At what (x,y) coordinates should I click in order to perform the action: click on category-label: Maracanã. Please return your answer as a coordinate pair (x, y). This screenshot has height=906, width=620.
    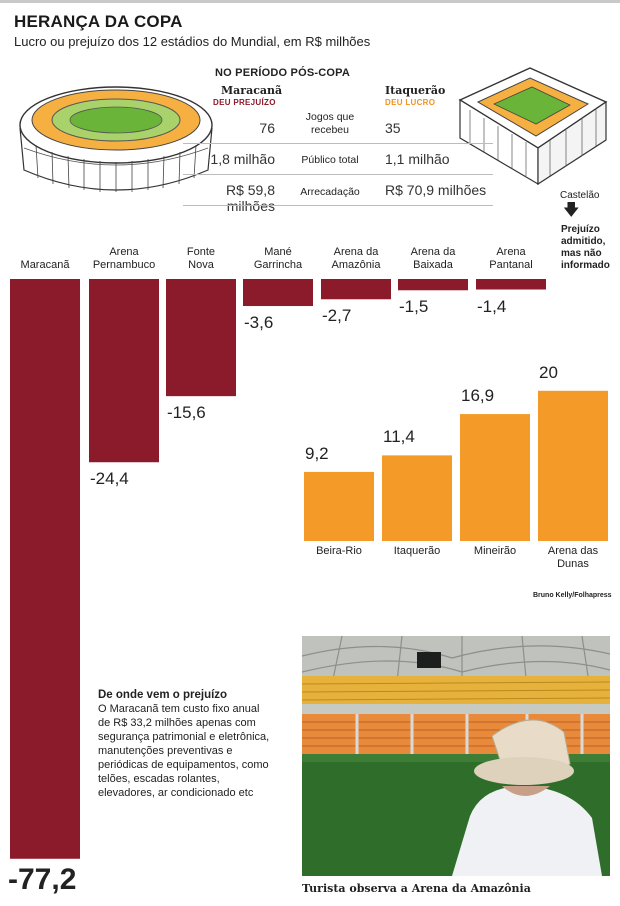
    Looking at the image, I should click on (45, 265).